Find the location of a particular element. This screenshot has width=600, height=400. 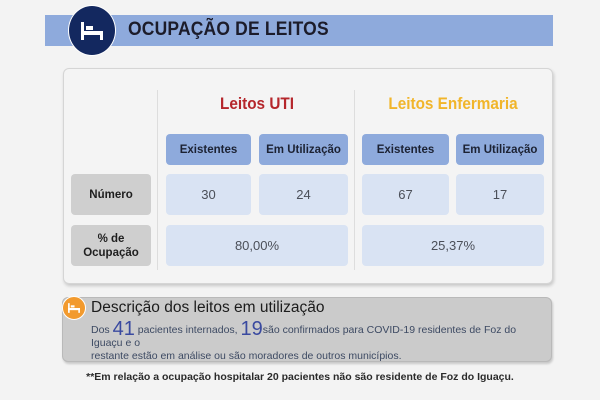

enfermaria-ocupacao-value: 25,37% is located at coordinates (453, 245).